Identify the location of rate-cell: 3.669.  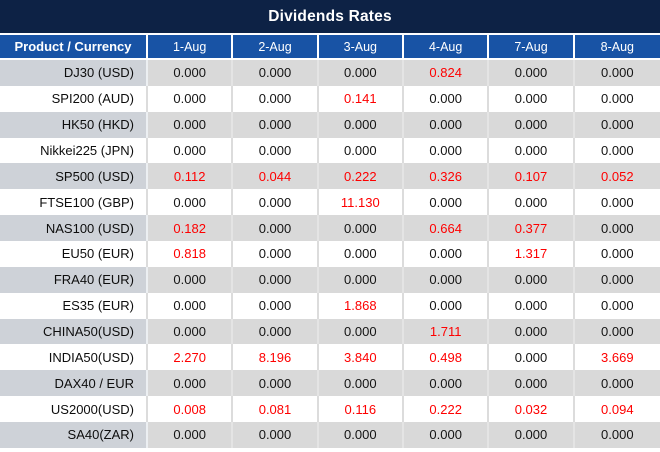
(617, 357).